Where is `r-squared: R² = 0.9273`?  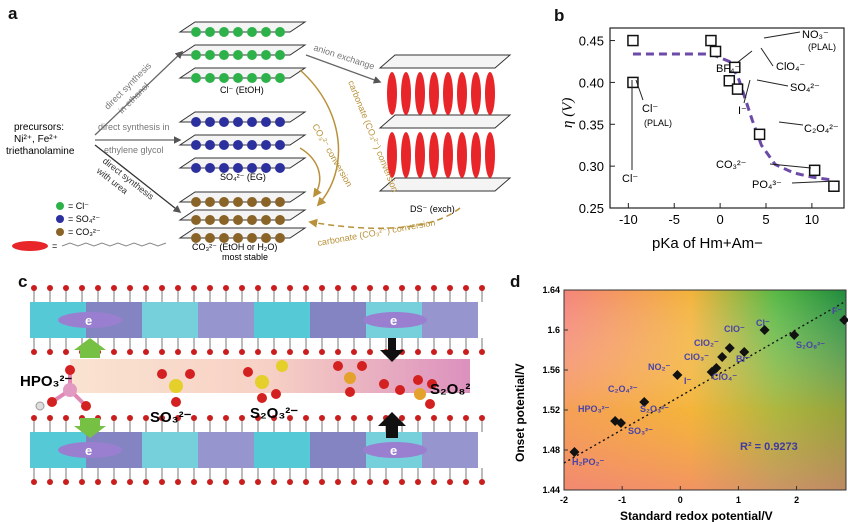 r-squared: R² = 0.9273 is located at coordinates (769, 447).